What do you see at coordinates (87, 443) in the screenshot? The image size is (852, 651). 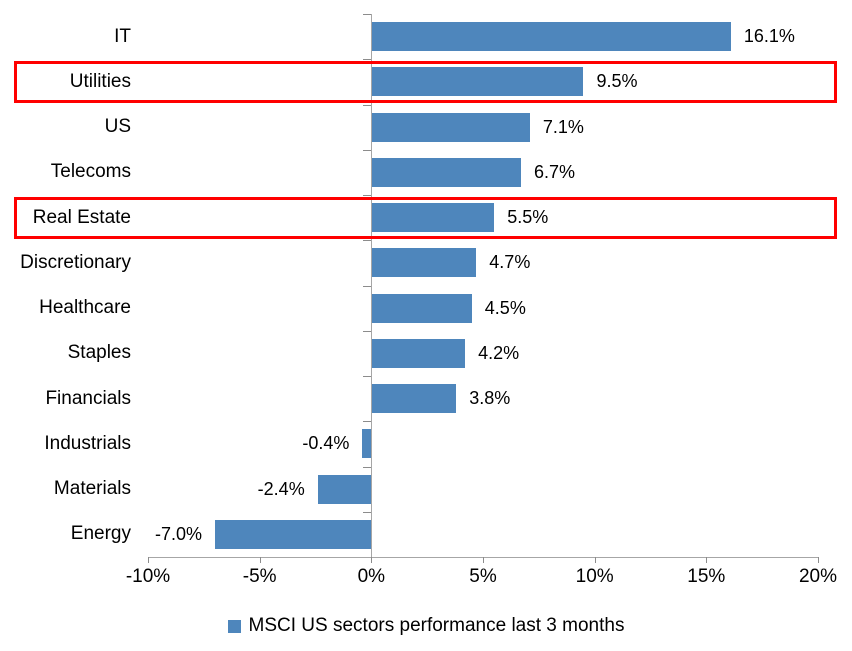 I see `category-label: Industrials` at bounding box center [87, 443].